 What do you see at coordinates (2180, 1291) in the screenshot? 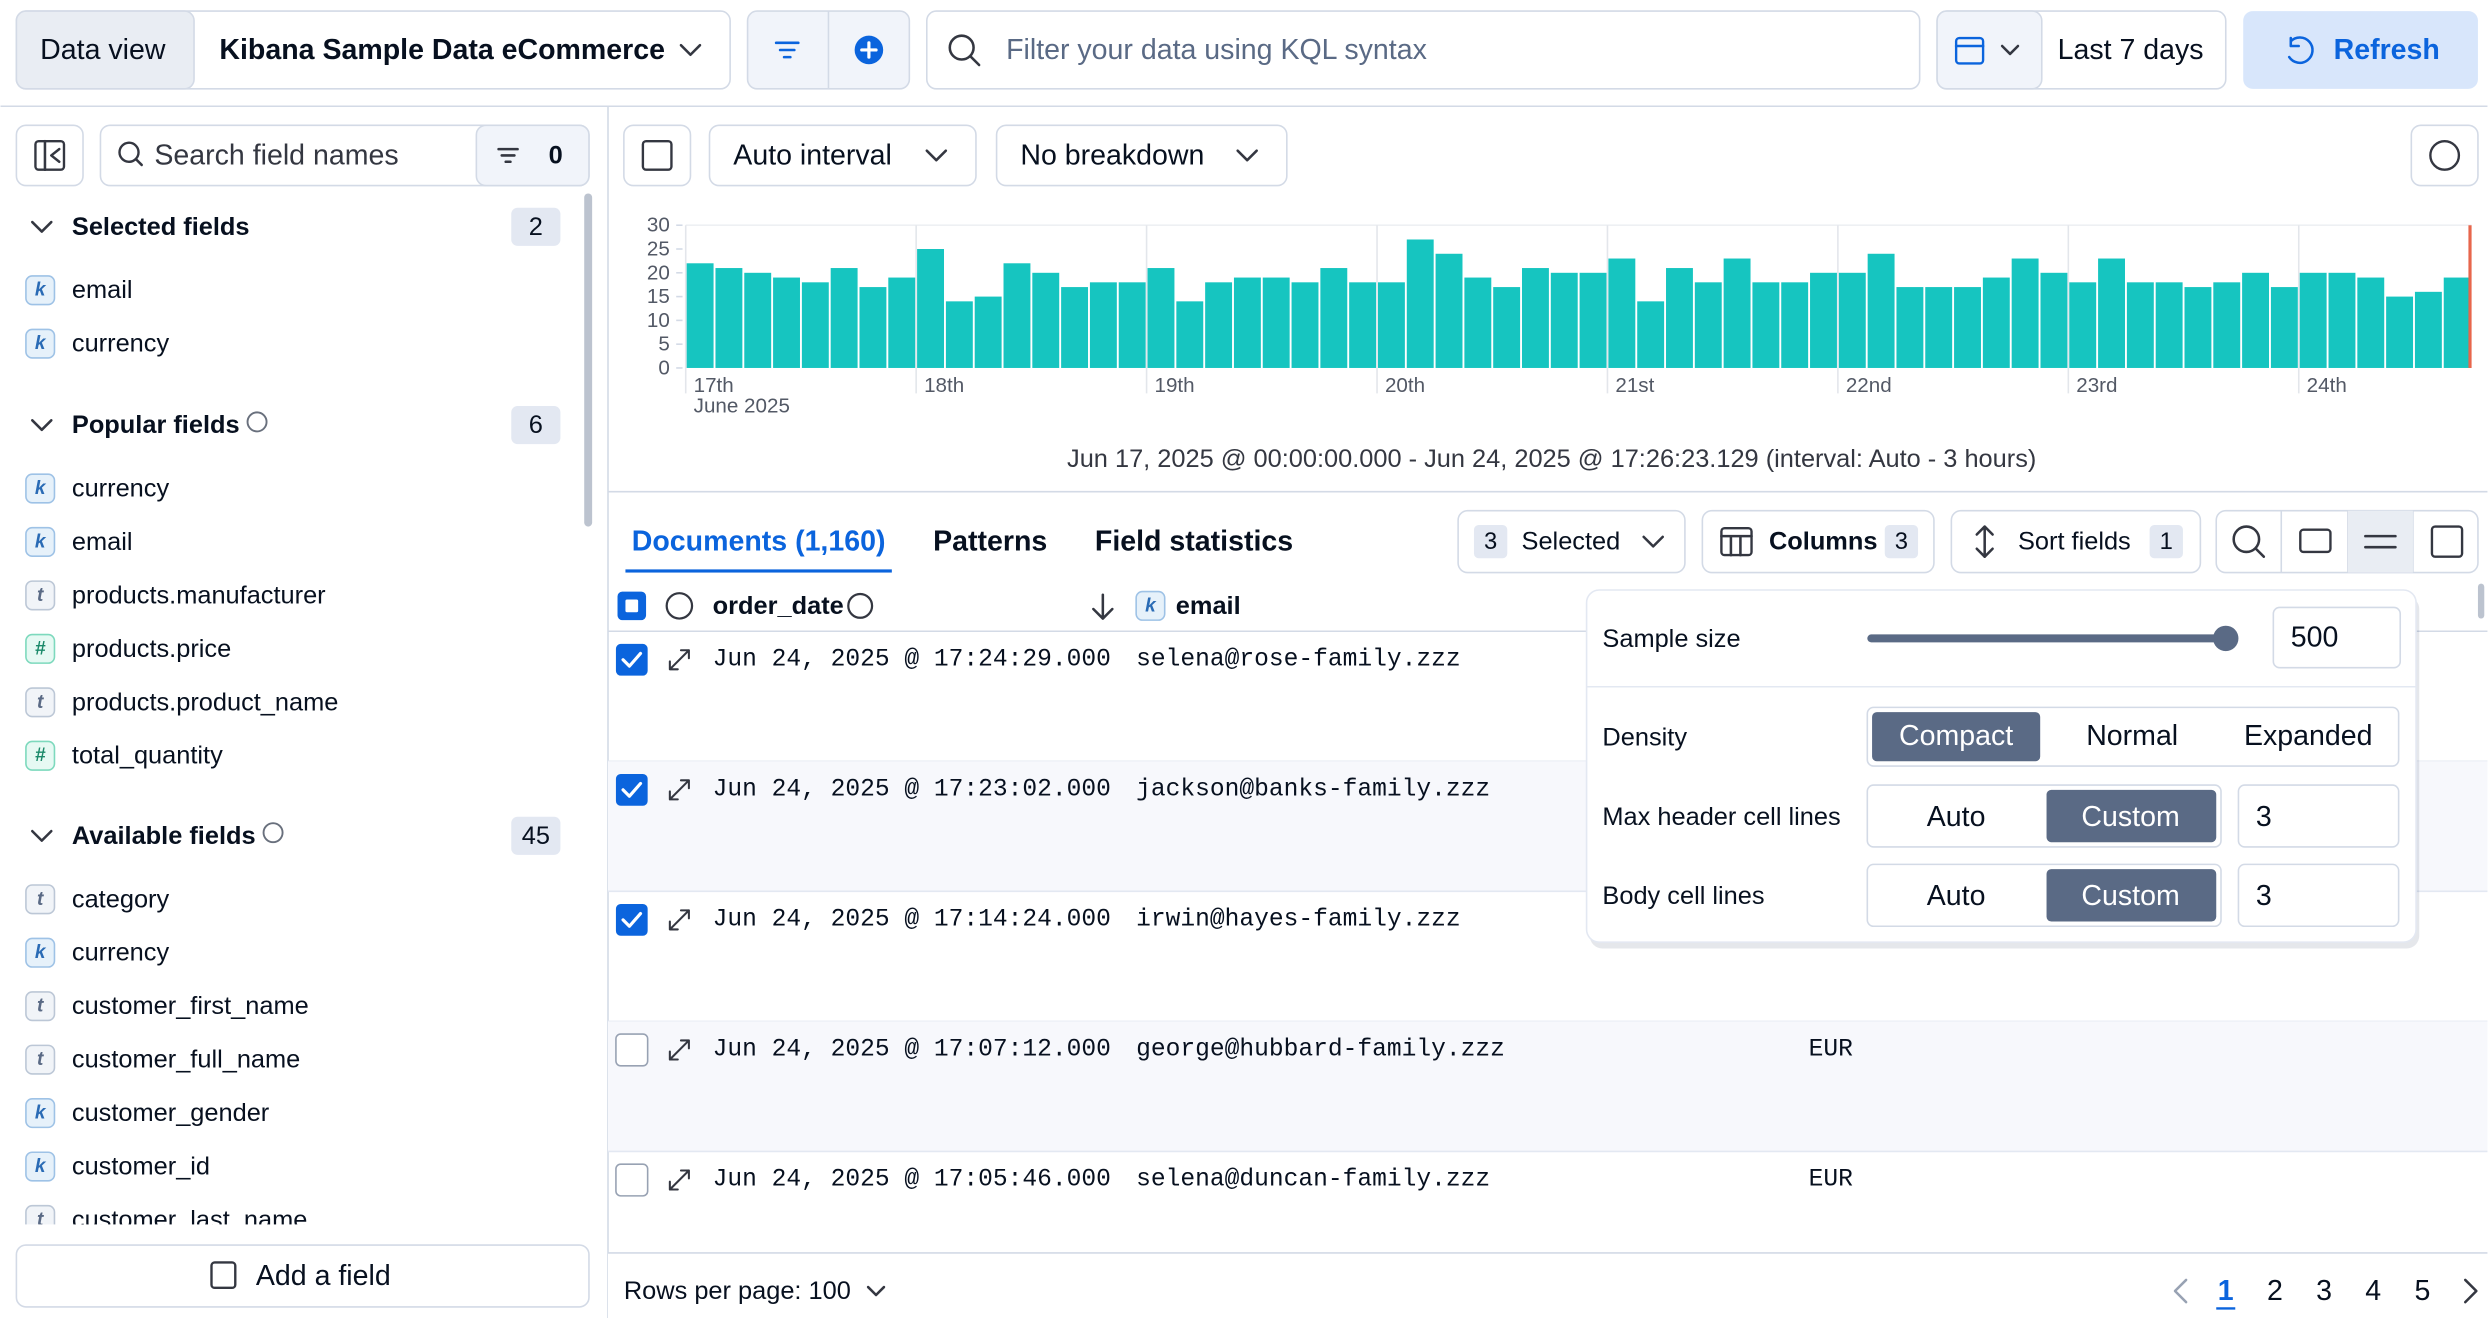
I see `prev-icon` at bounding box center [2180, 1291].